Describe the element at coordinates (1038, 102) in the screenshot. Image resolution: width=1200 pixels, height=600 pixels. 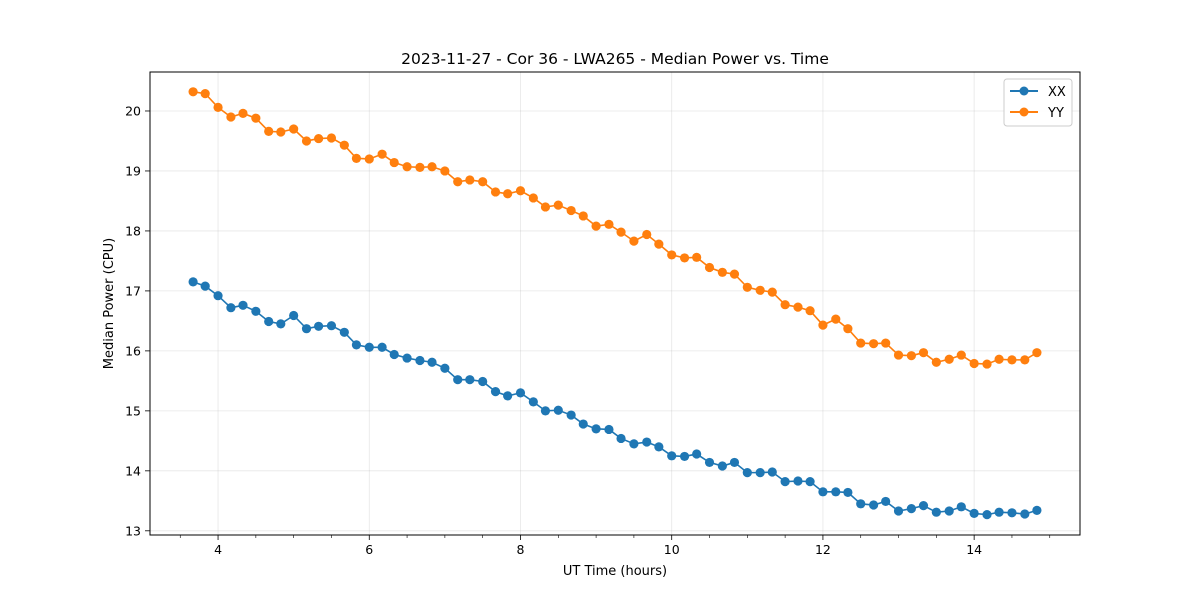
I see `legend: XX YY` at that location.